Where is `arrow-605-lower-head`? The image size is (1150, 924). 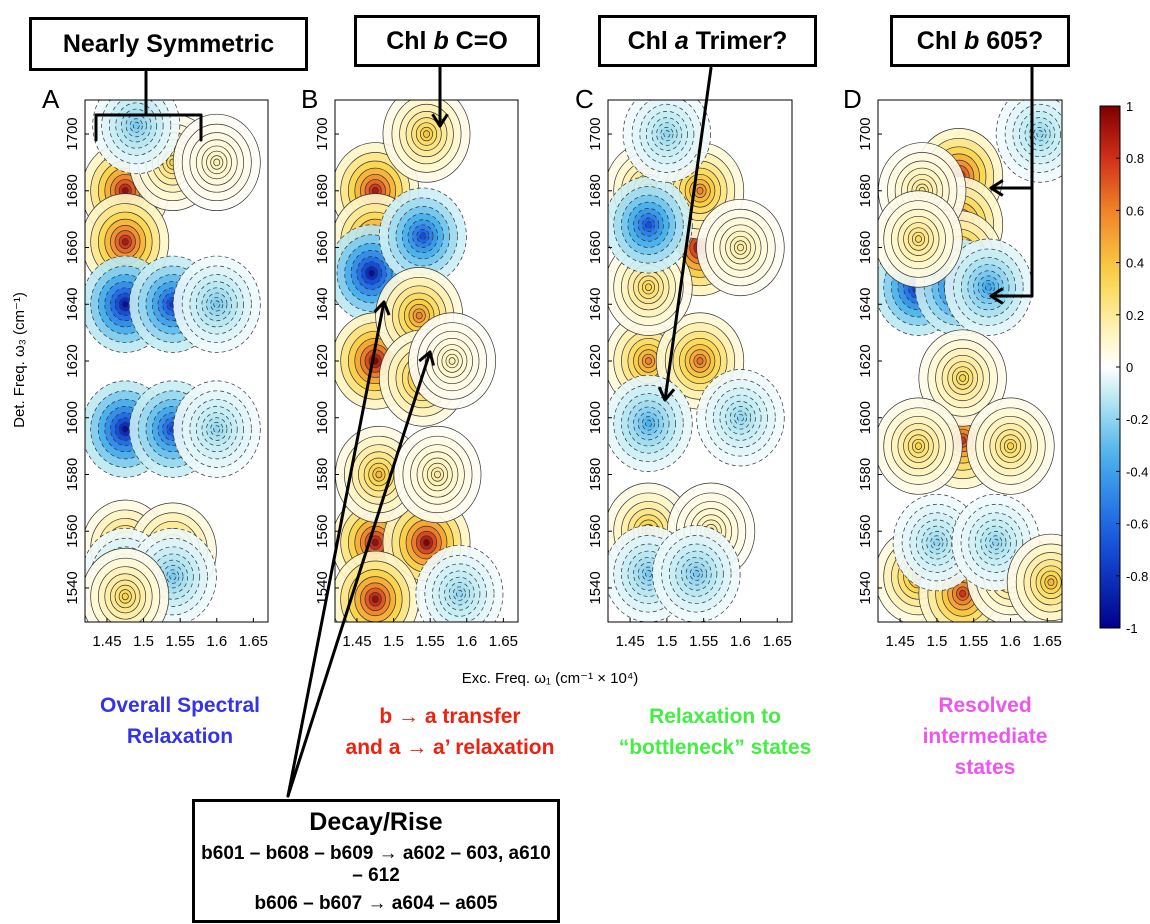 arrow-605-lower-head is located at coordinates (996, 296).